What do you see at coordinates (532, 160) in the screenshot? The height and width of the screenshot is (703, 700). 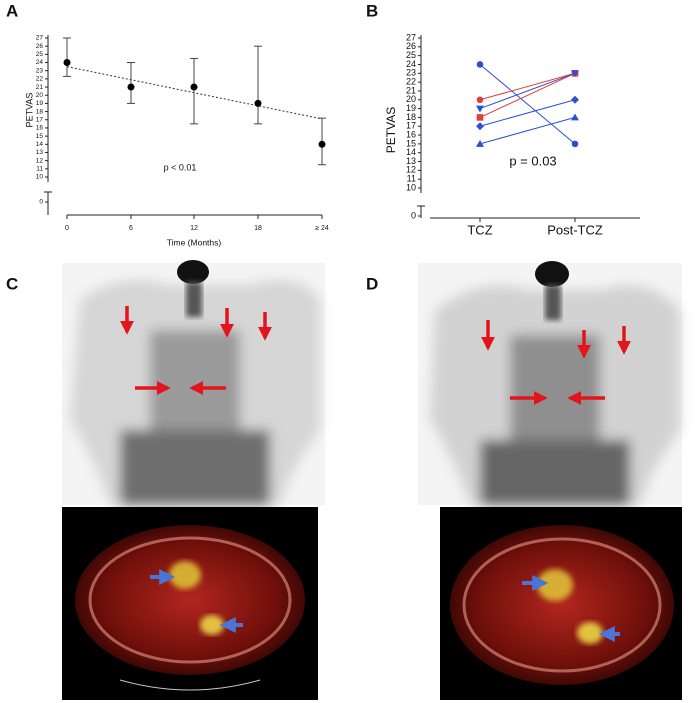 I see `annotation: p = 0.03` at bounding box center [532, 160].